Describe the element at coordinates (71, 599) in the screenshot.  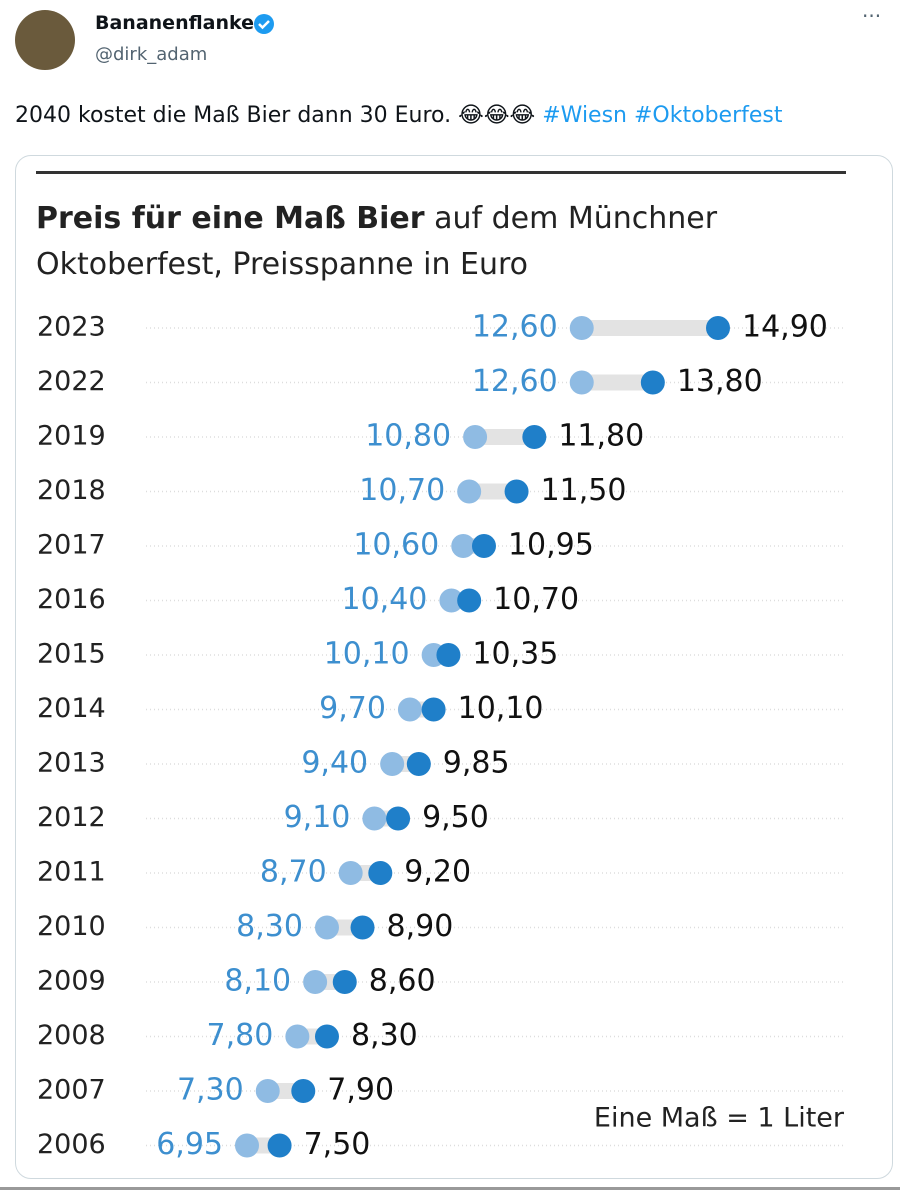
I see `year-label: 2016` at that location.